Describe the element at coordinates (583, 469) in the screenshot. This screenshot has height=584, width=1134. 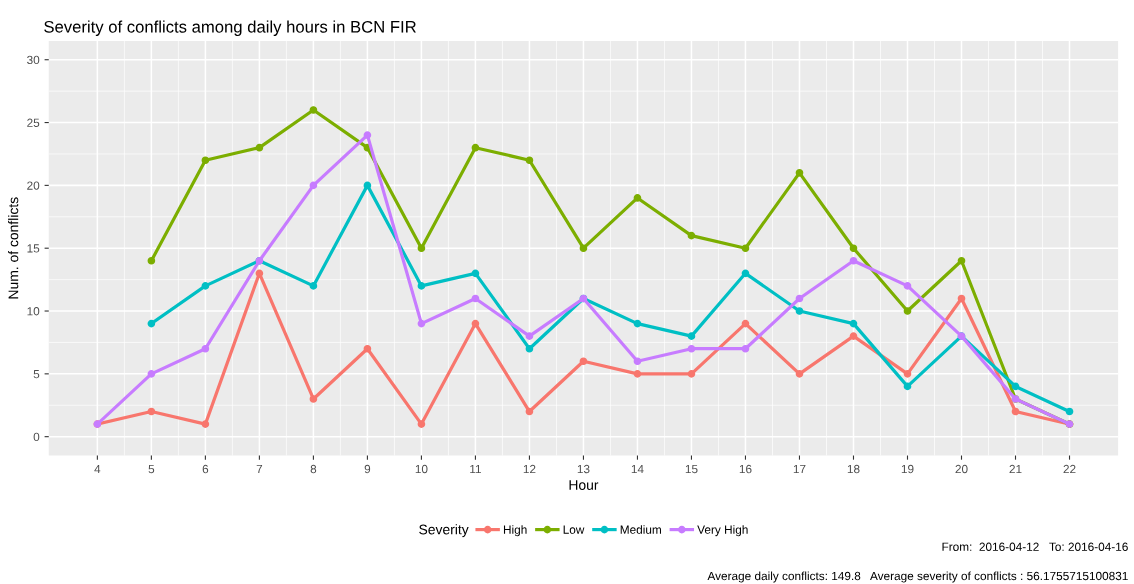
I see `x-tick-label: 13` at that location.